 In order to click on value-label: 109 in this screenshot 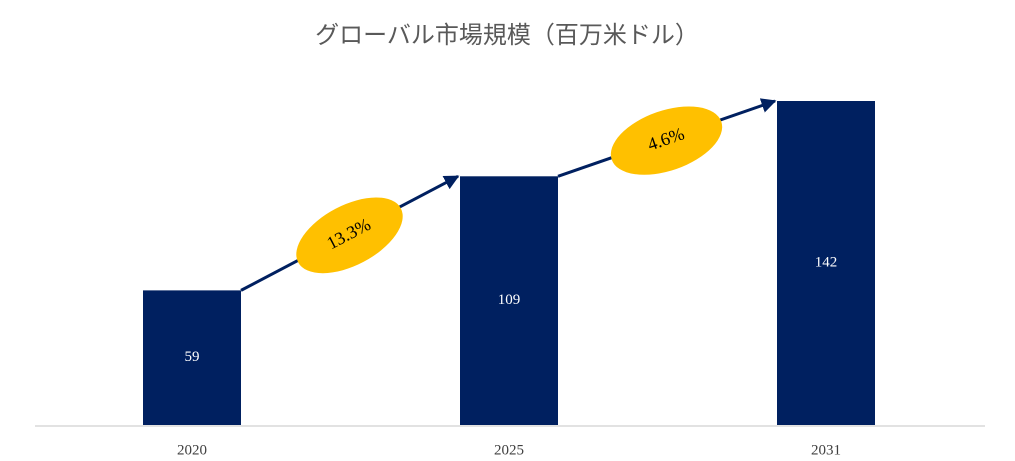, I will do `click(509, 300)`.